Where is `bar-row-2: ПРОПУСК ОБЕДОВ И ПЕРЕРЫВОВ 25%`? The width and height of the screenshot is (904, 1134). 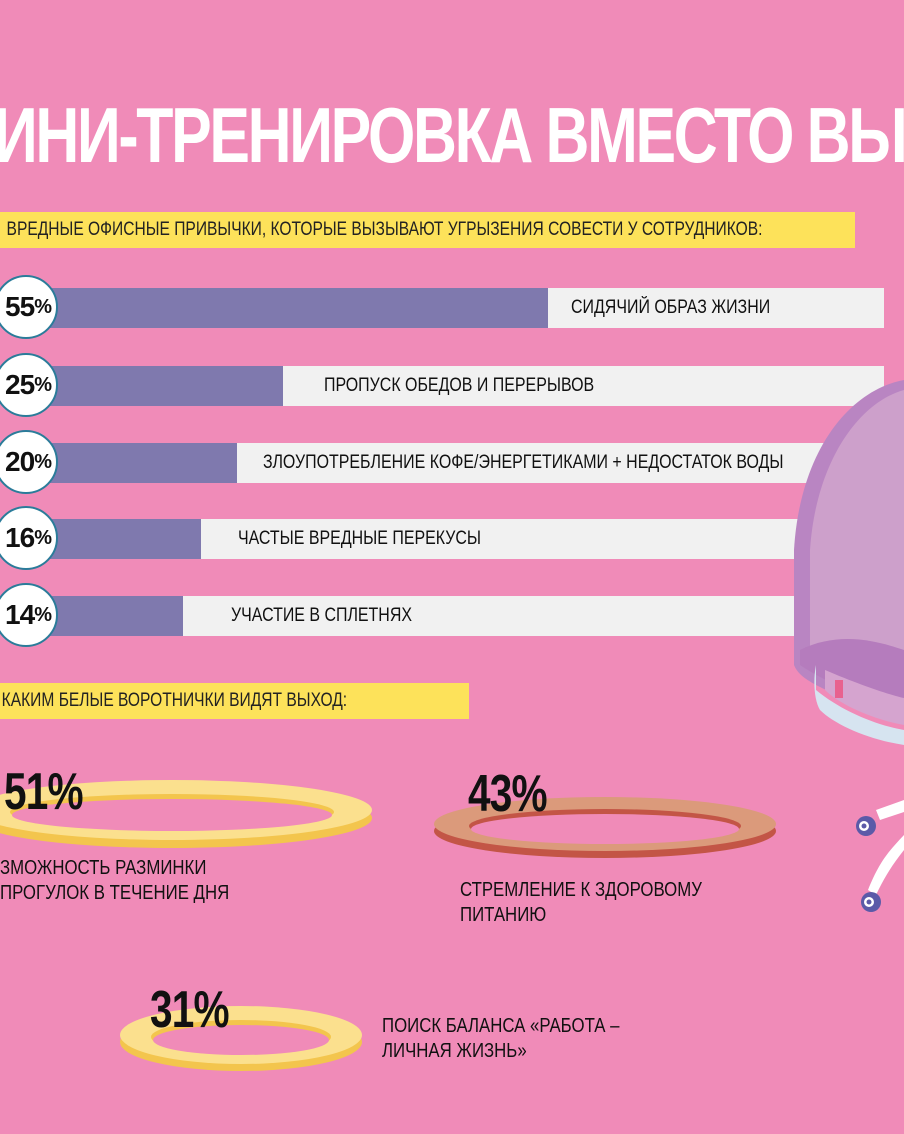 bar-row-2: ПРОПУСК ОБЕДОВ И ПЕРЕРЫВОВ 25% is located at coordinates (452, 385).